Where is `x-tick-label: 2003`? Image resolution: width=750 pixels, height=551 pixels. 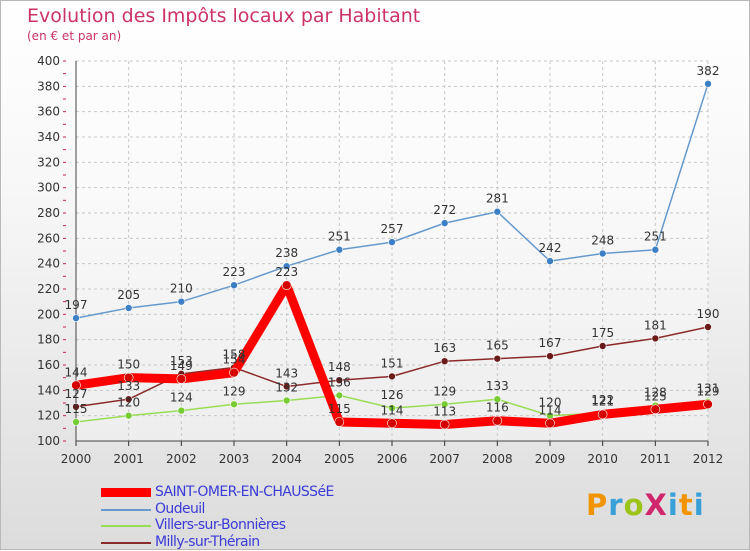 x-tick-label: 2003 is located at coordinates (234, 459).